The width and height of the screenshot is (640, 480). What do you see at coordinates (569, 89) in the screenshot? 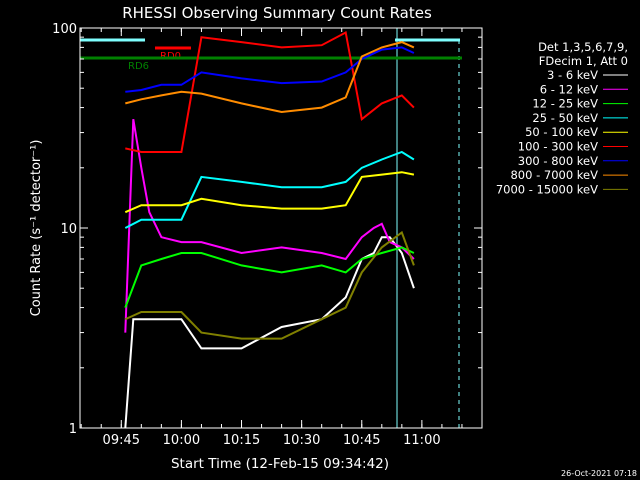
I see `legend-label: 6 - 12 keV` at bounding box center [569, 89].